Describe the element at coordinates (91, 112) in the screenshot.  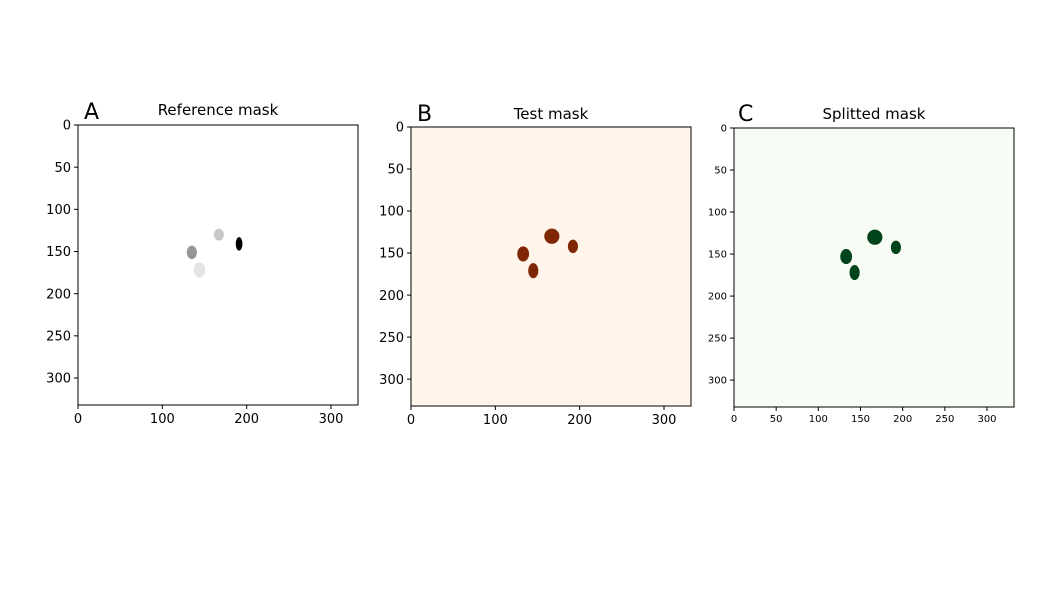
I see `panel-letter: A` at that location.